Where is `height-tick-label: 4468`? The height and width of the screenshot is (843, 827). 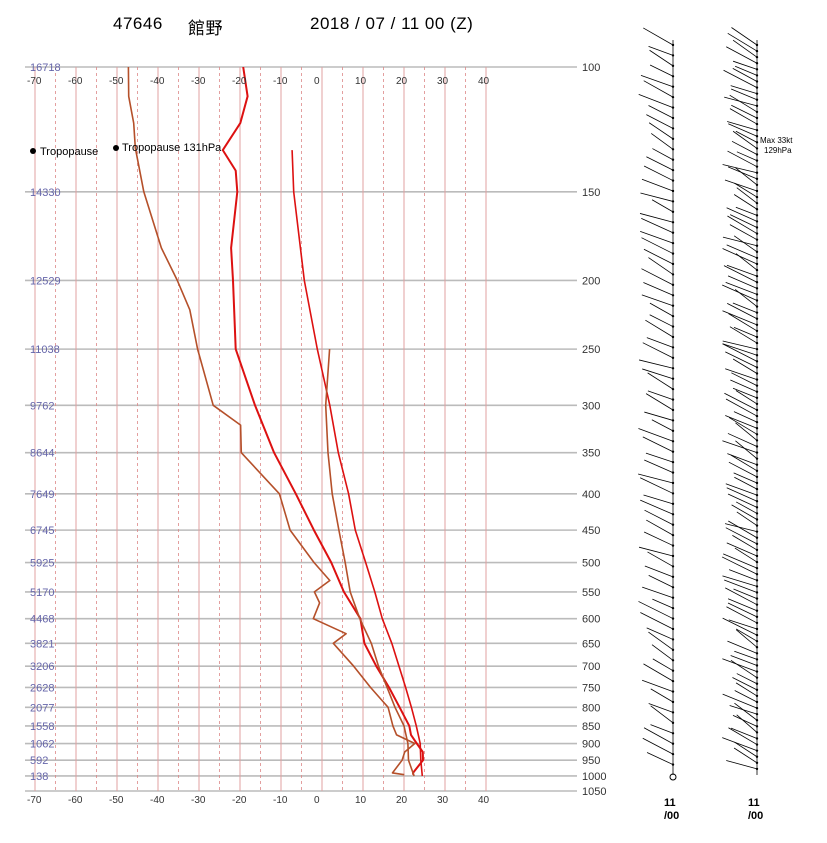 height-tick-label: 4468 is located at coordinates (42, 620).